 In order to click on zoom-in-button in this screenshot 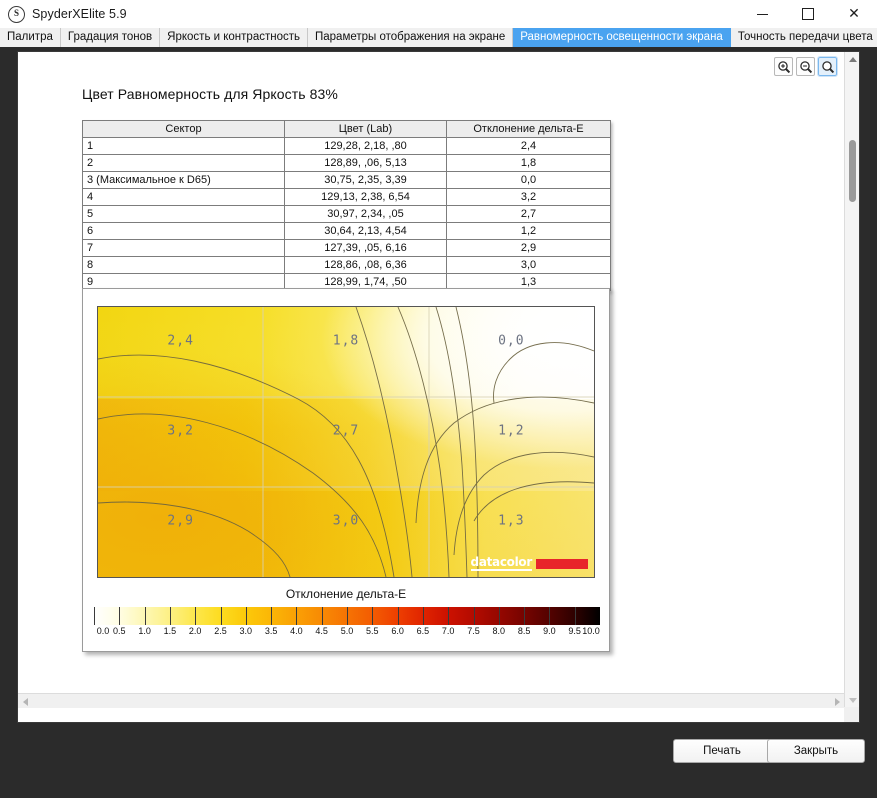, I will do `click(783, 66)`.